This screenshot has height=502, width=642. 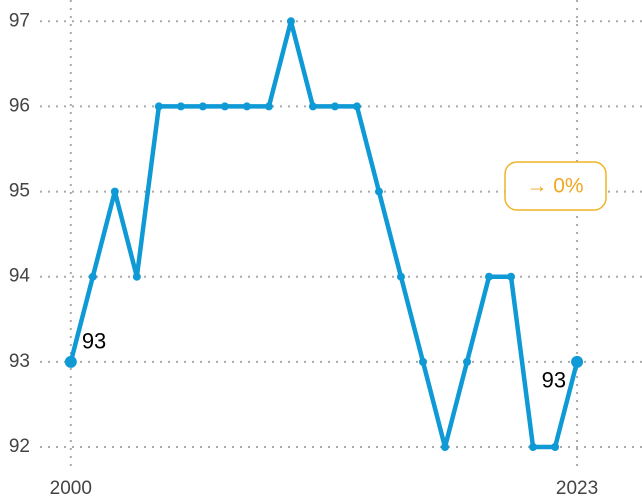 What do you see at coordinates (19, 105) in the screenshot?
I see `y-tick-label: 96` at bounding box center [19, 105].